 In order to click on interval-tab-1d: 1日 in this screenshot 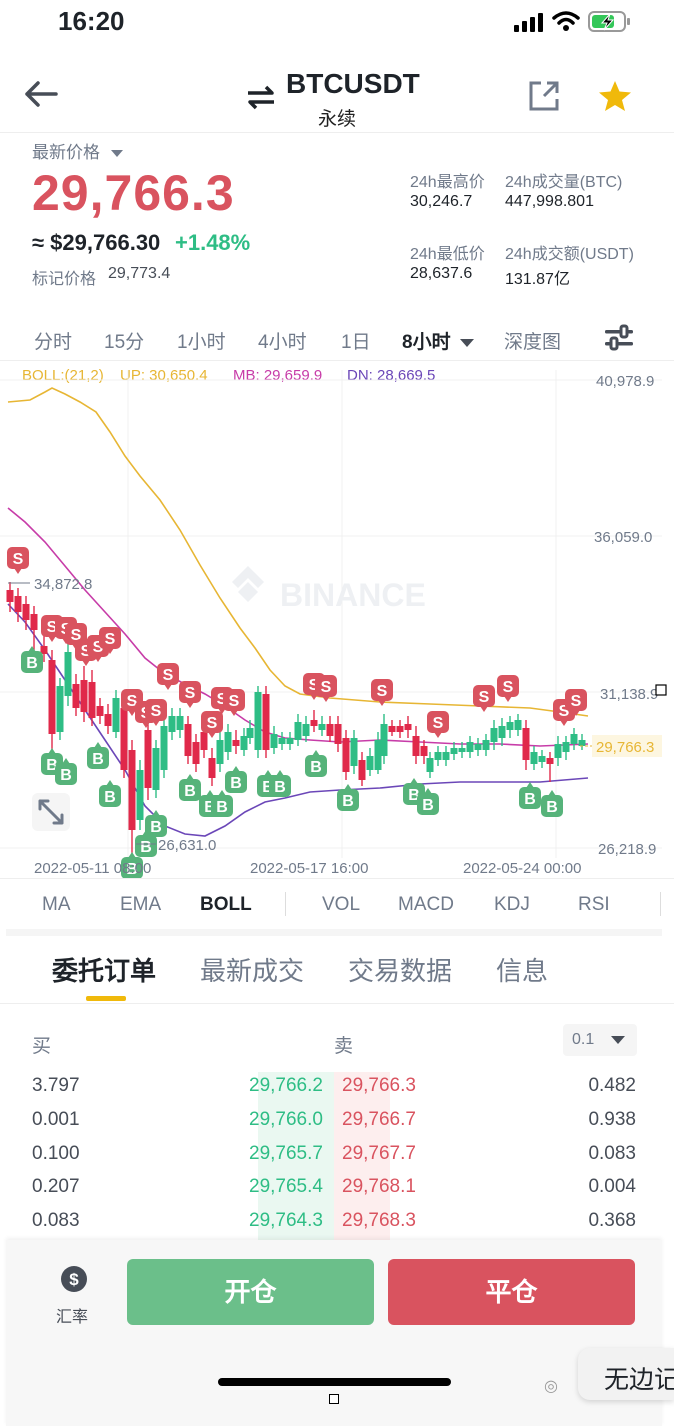, I will do `click(356, 342)`.